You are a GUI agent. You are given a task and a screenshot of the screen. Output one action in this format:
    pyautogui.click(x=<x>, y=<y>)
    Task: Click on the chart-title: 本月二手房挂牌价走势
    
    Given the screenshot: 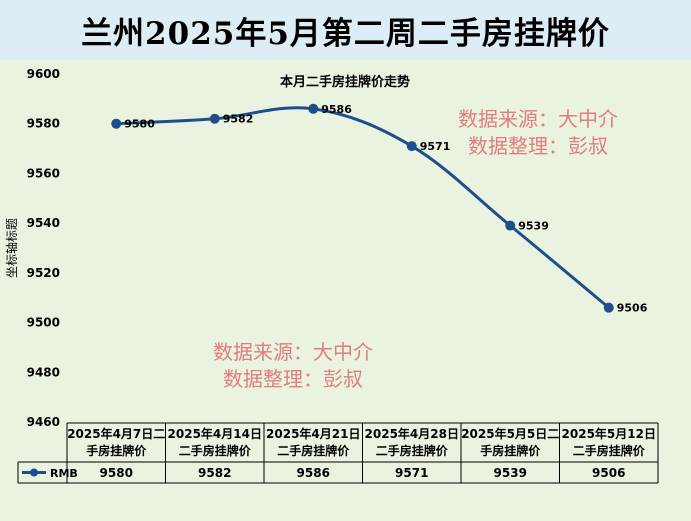 What is the action you would take?
    pyautogui.click(x=345, y=82)
    